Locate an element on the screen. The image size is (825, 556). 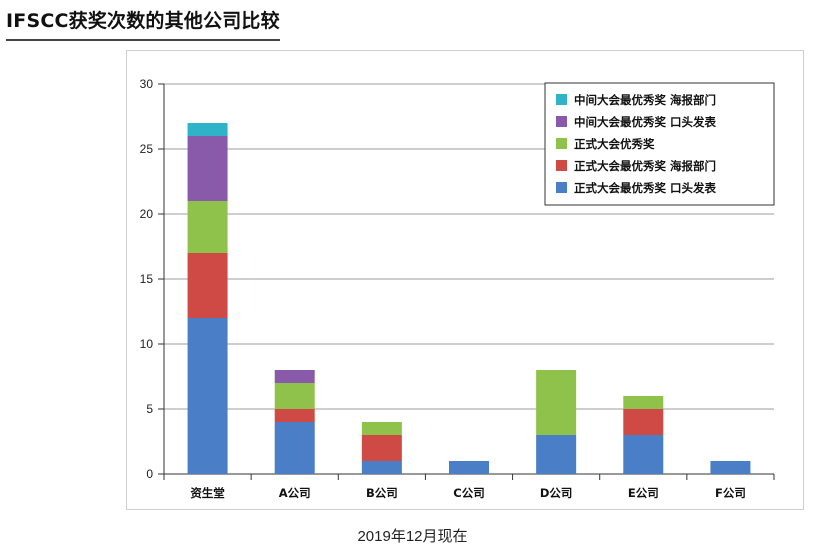
y-tick-label: 15 is located at coordinates (147, 279).